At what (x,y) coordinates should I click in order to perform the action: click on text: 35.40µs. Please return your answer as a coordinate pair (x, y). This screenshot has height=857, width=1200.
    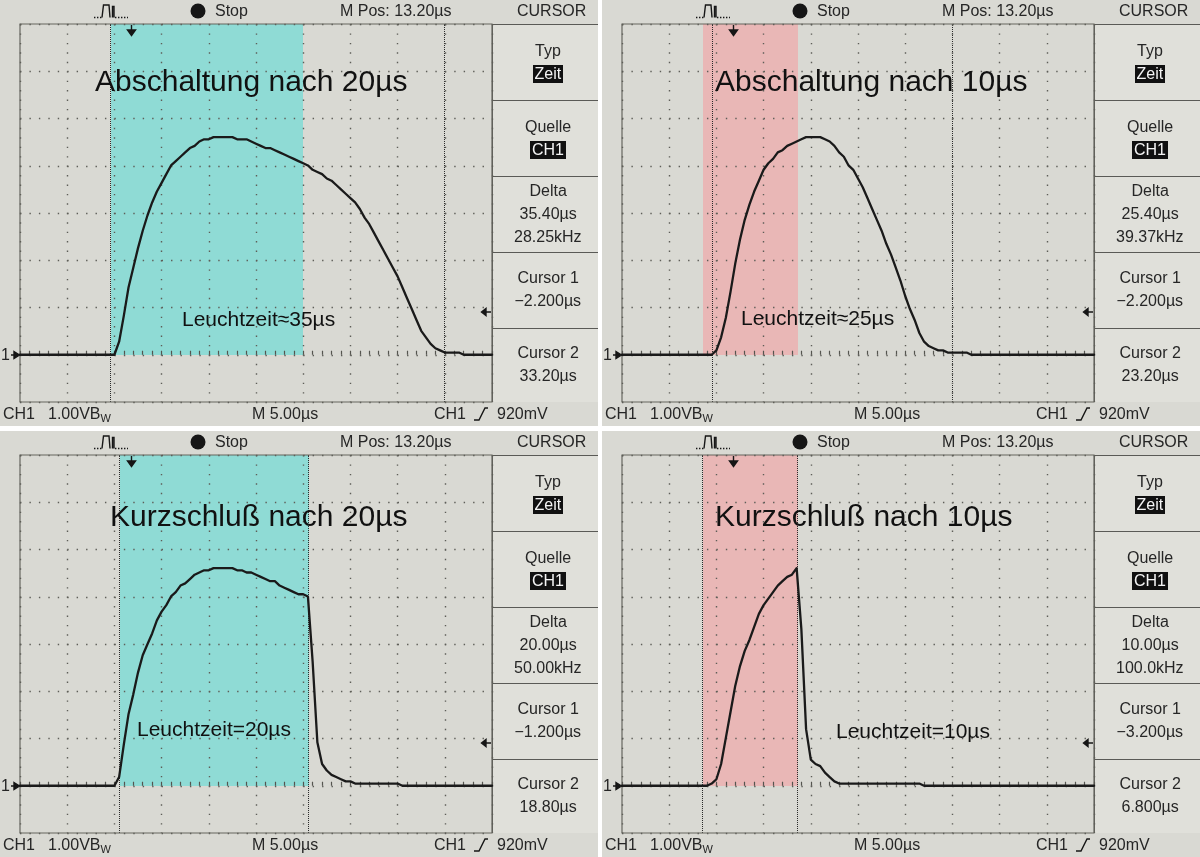
    Looking at the image, I should click on (548, 214).